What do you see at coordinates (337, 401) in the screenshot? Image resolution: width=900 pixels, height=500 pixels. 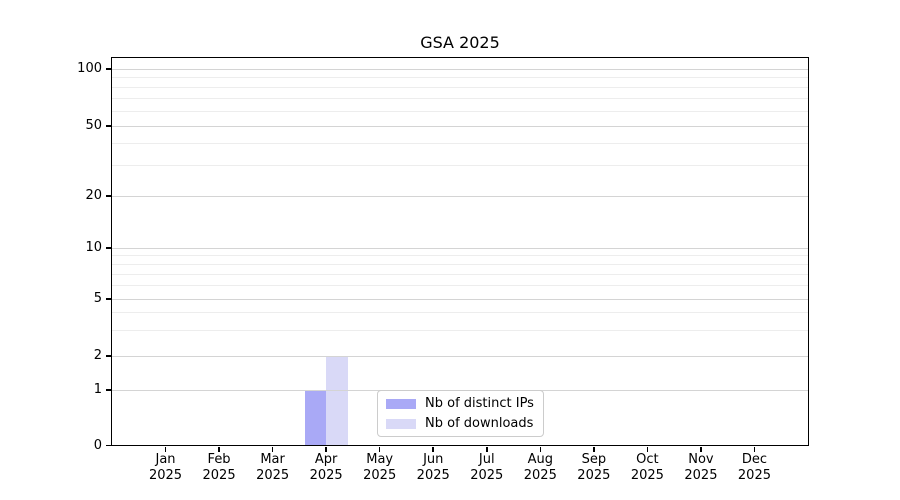 I see `bar-nb-of-downloads-apr` at bounding box center [337, 401].